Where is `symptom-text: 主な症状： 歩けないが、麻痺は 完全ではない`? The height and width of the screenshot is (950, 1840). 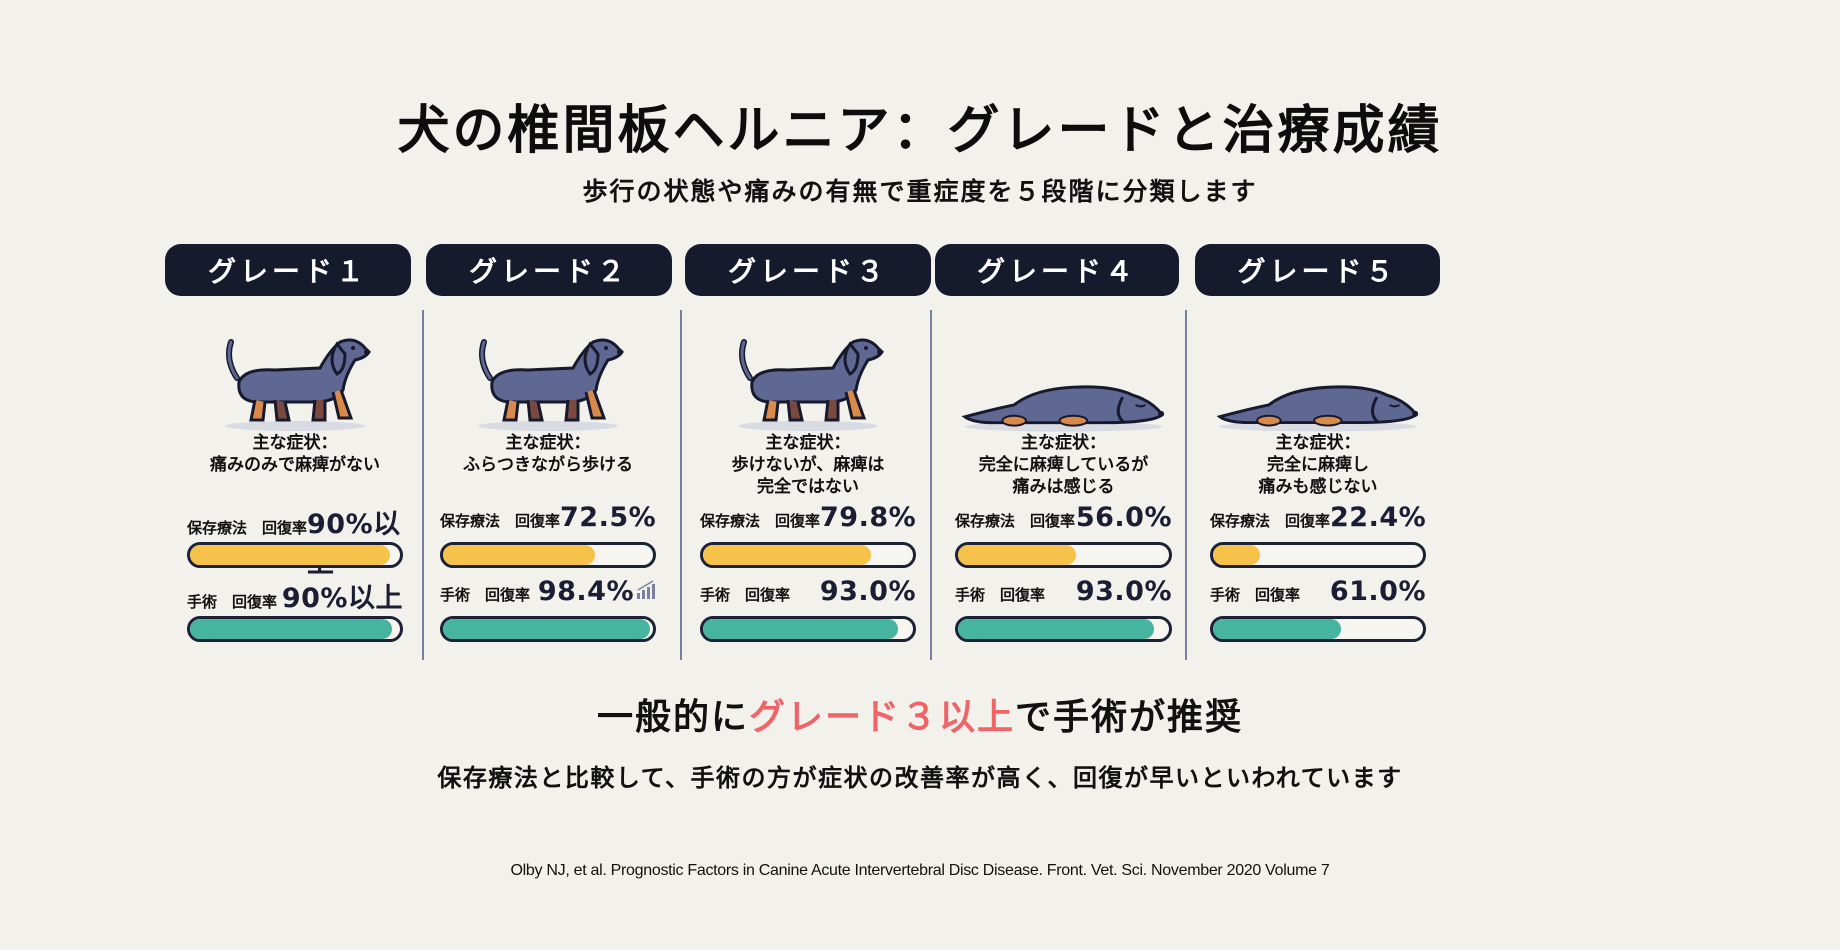
symptom-text: 主な症状： 歩けないが、麻痺は 完全ではない is located at coordinates (808, 465).